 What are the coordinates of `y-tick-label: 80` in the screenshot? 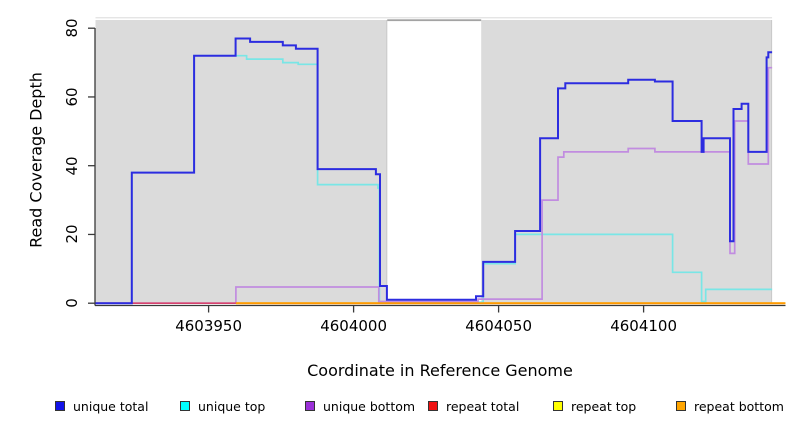 It's located at (72, 28).